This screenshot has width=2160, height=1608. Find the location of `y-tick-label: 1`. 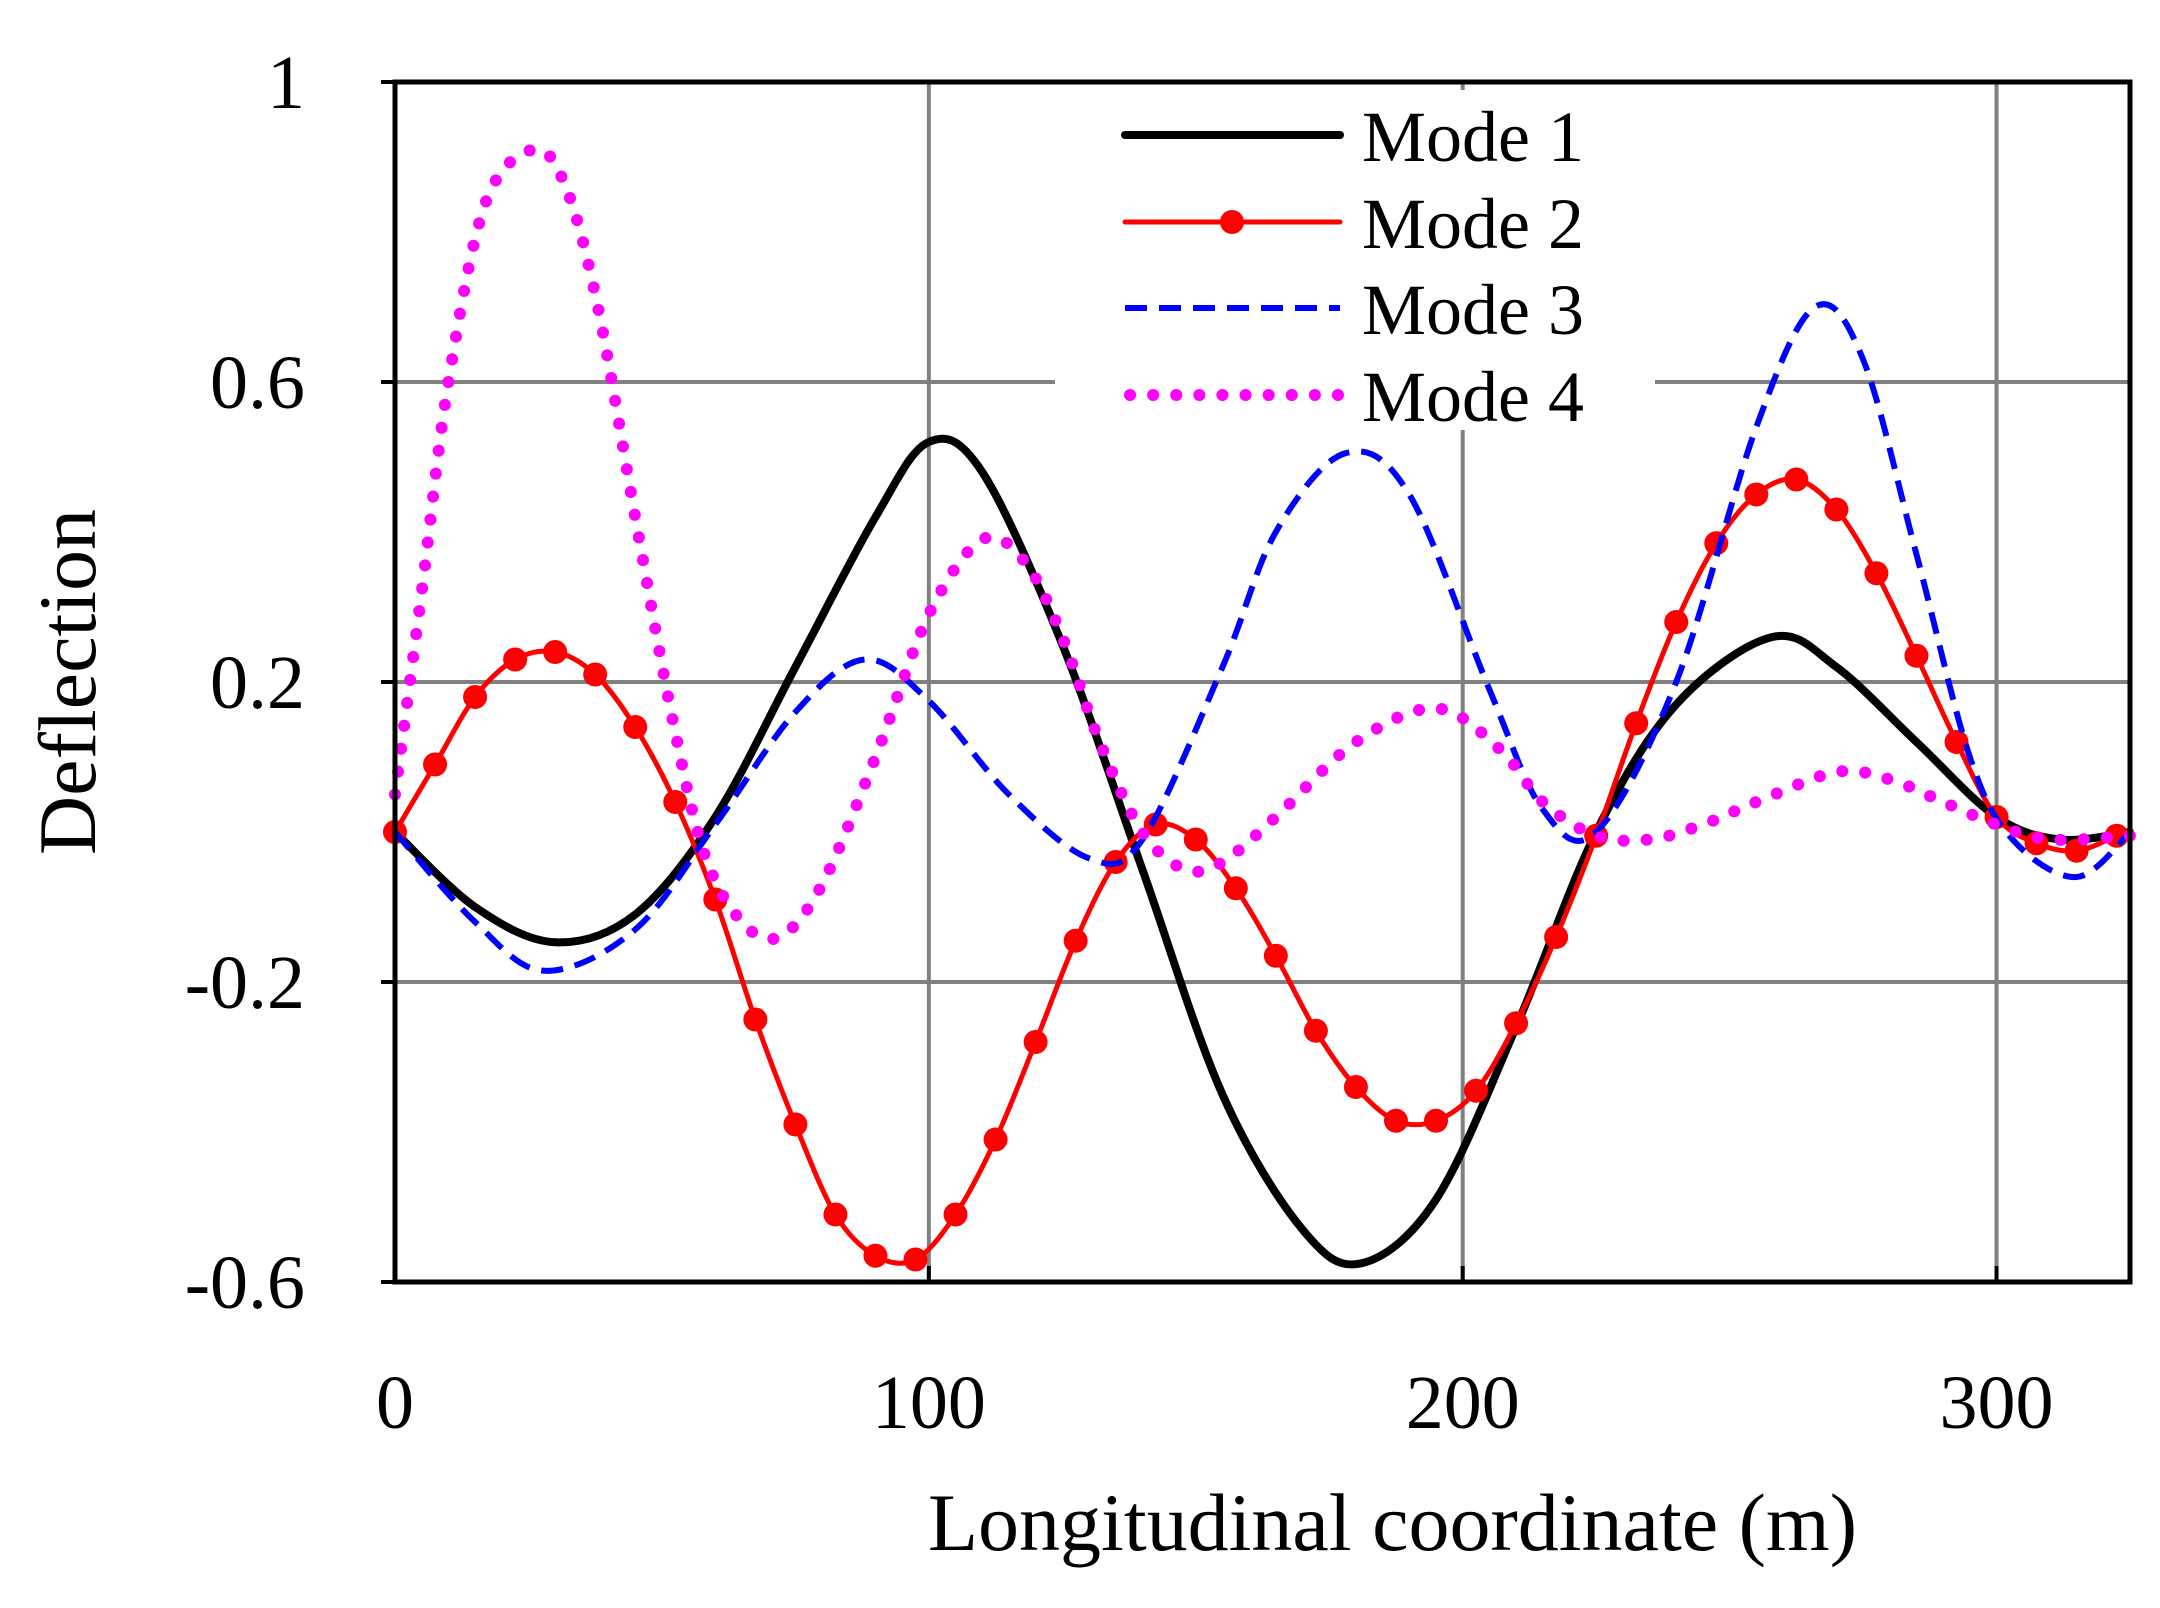

y-tick-label: 1 is located at coordinates (286, 83).